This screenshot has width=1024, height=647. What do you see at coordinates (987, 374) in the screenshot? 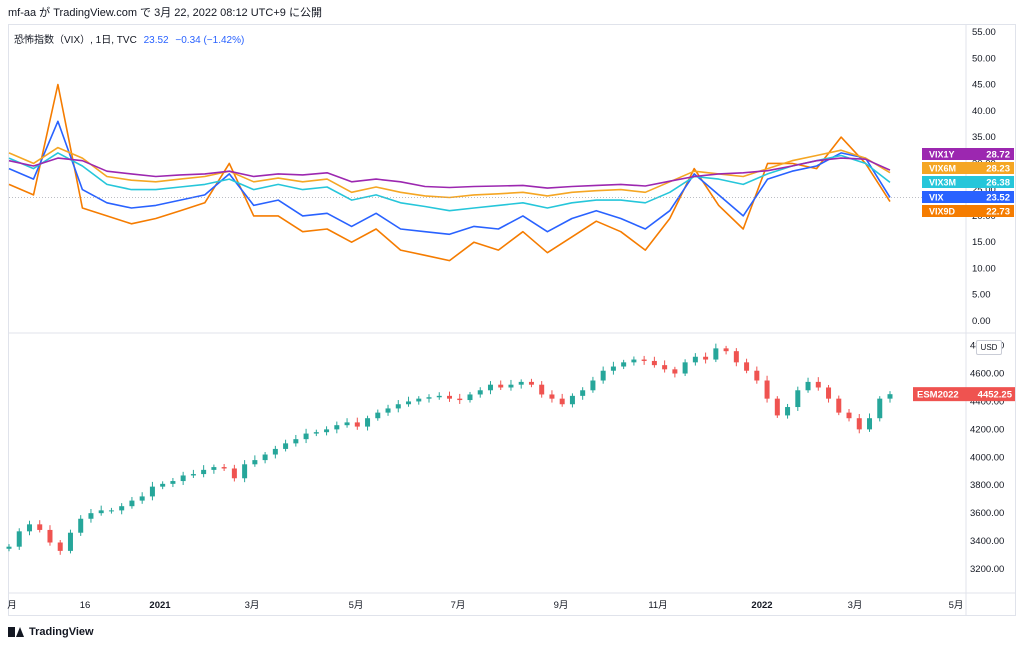
I see `esm-axis-tick: 4600.00` at bounding box center [987, 374].